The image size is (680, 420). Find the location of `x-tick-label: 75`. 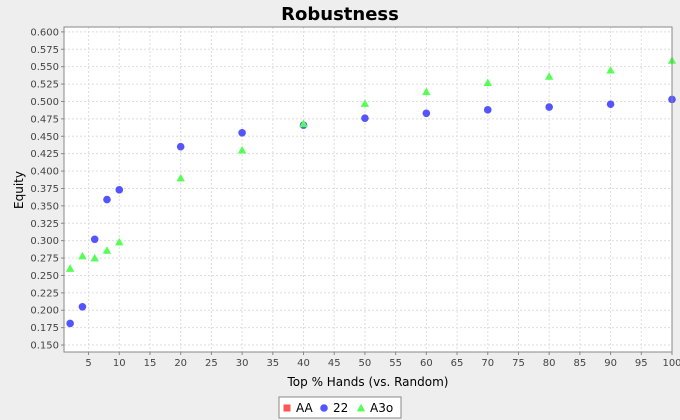

x-tick-label: 75 is located at coordinates (518, 363).